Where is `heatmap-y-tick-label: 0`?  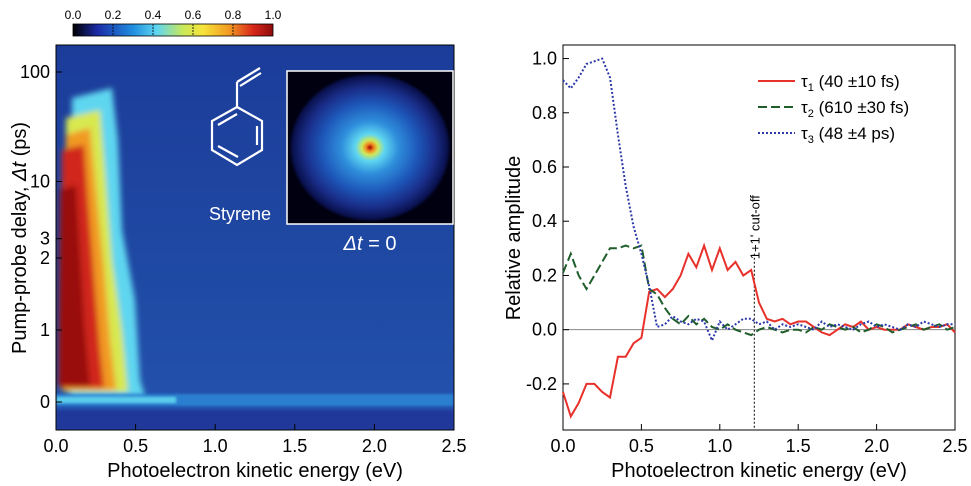 heatmap-y-tick-label: 0 is located at coordinates (45, 402).